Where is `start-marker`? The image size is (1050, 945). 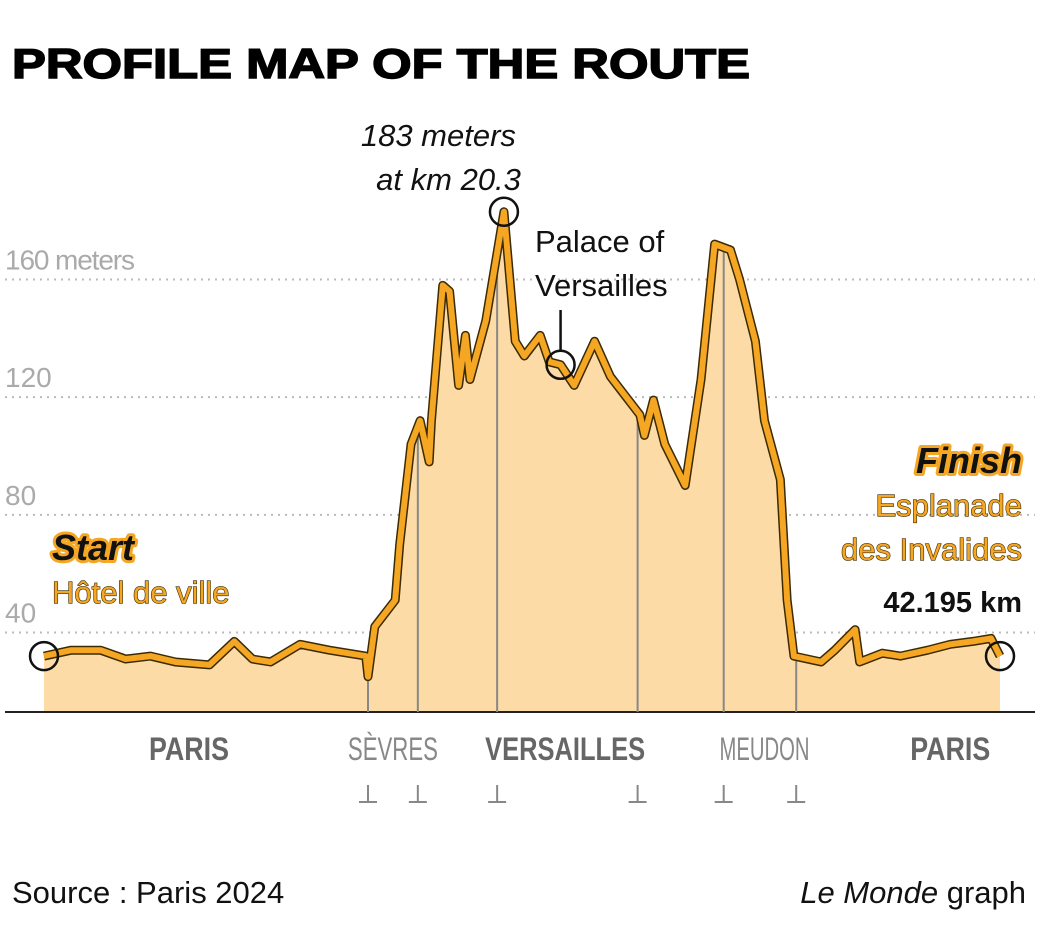 start-marker is located at coordinates (44, 656).